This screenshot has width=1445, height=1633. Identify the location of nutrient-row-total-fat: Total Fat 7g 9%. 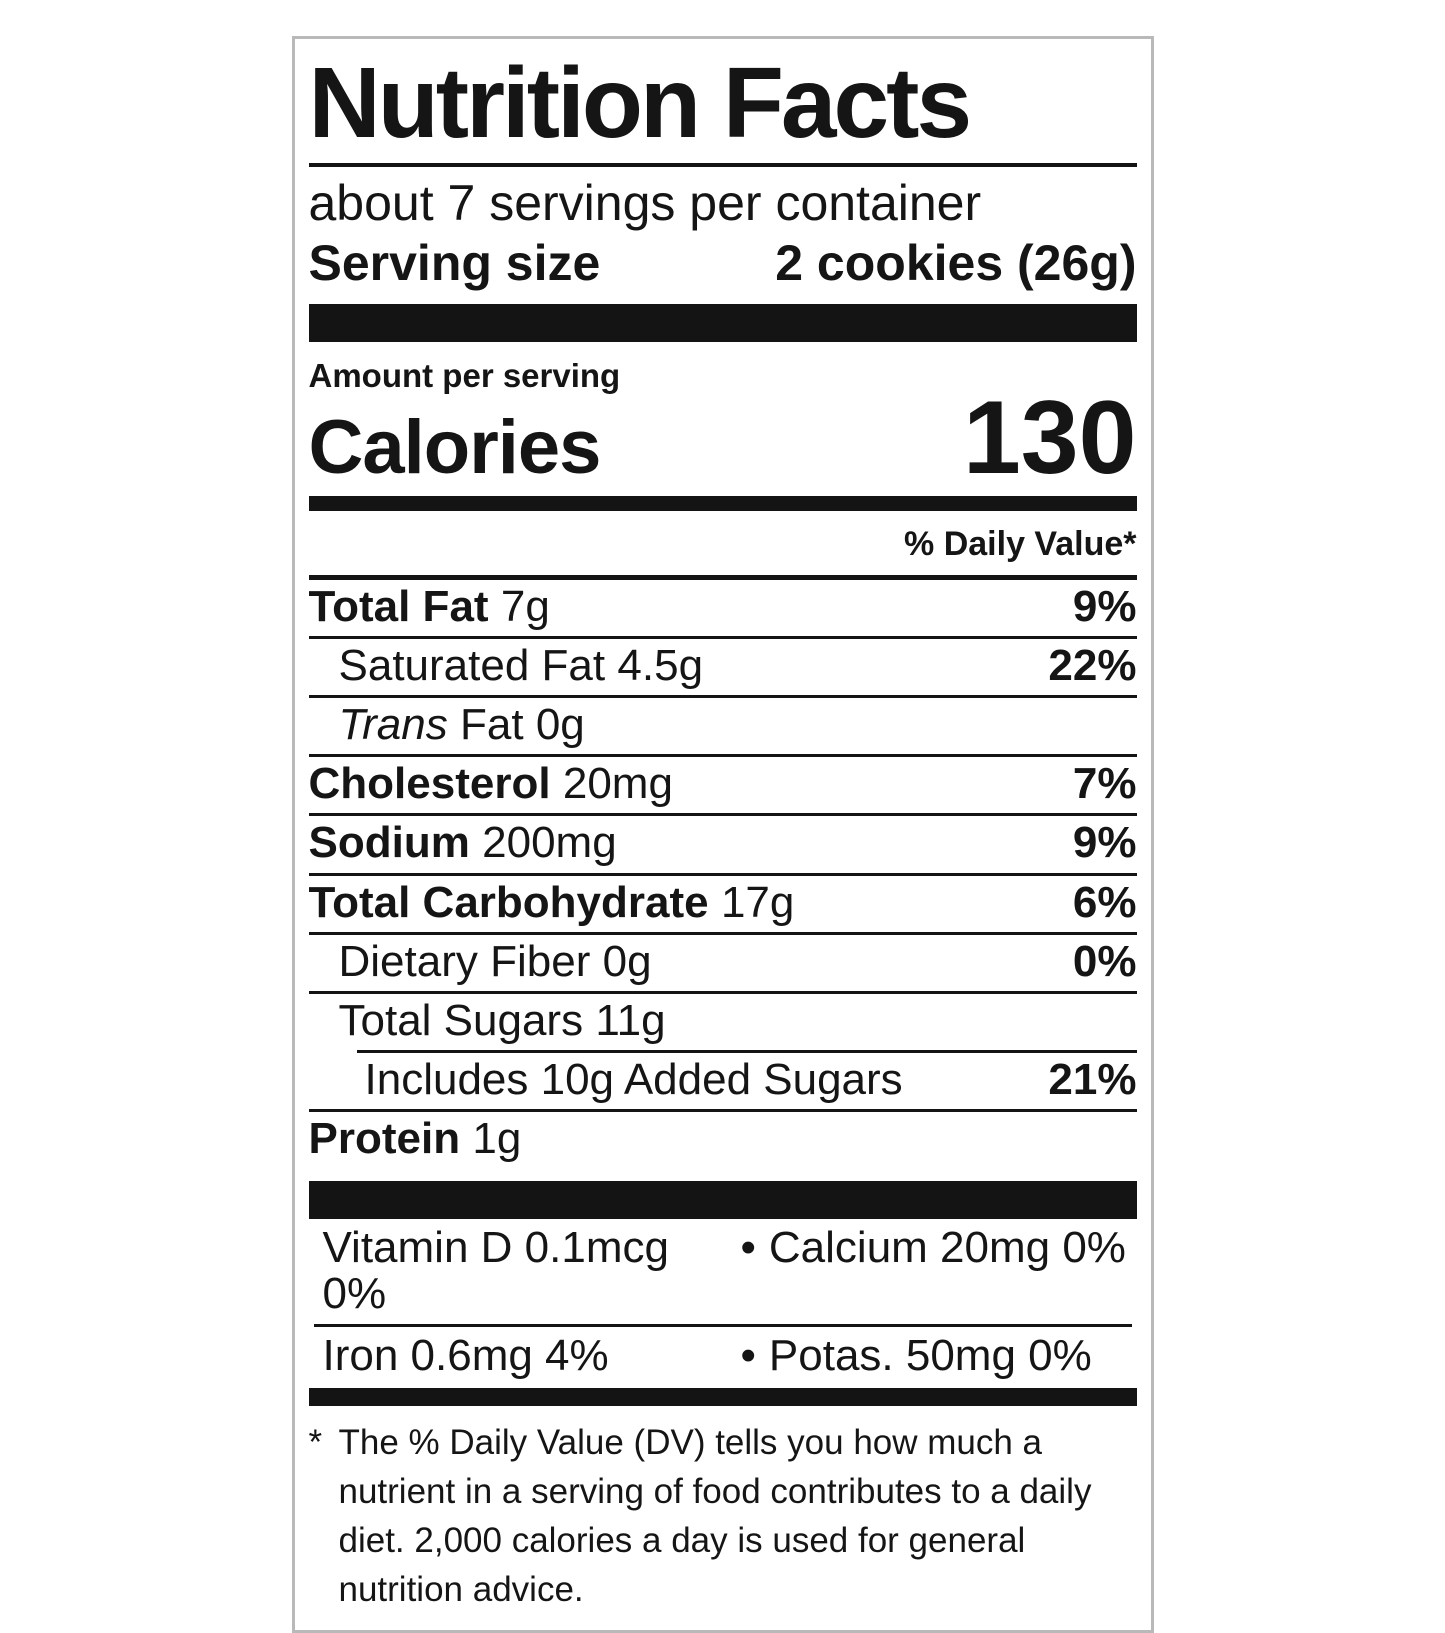
(723, 608).